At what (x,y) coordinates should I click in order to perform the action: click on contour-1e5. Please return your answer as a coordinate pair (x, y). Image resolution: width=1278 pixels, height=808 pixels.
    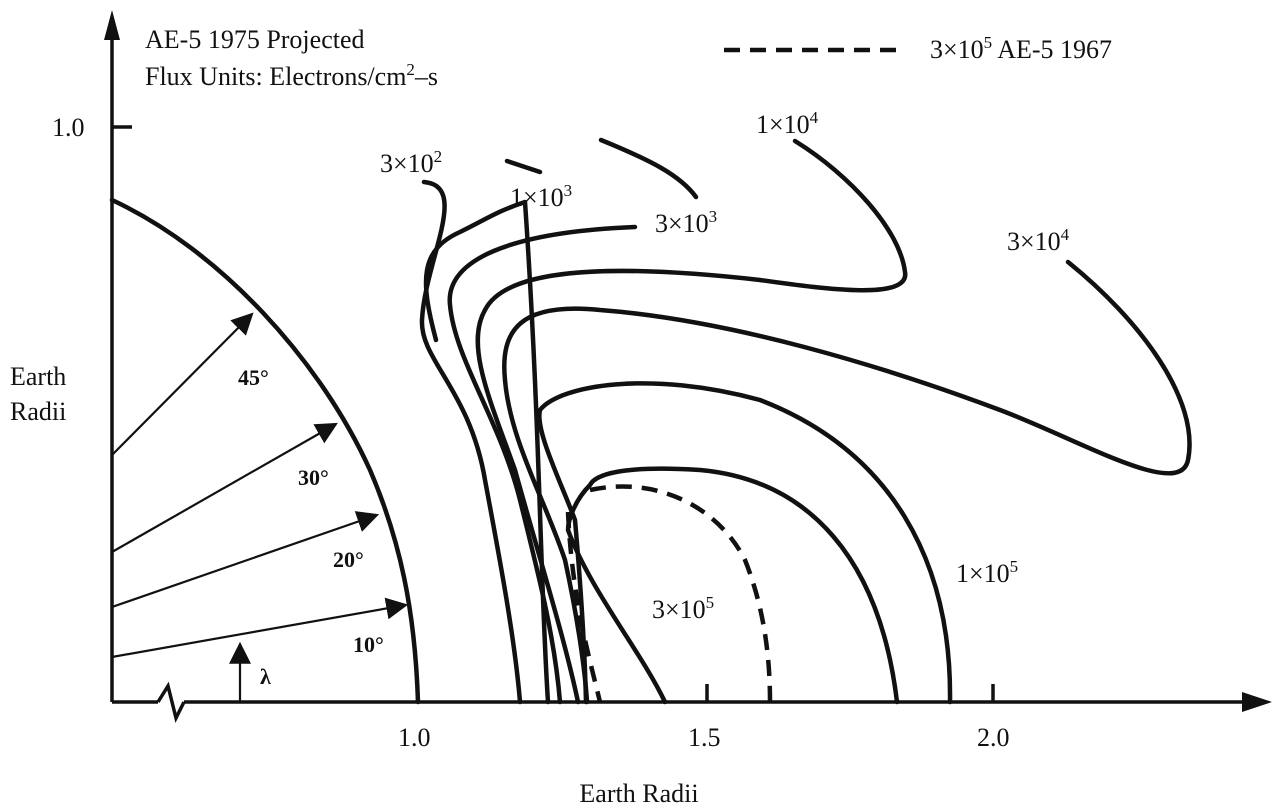
    Looking at the image, I should click on (745, 543).